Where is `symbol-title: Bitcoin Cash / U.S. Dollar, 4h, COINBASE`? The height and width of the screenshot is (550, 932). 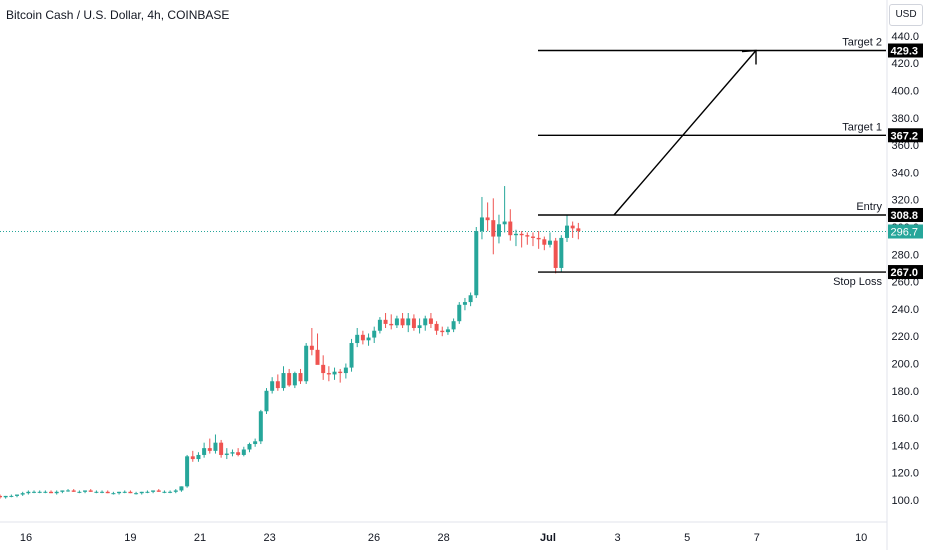
symbol-title: Bitcoin Cash / U.S. Dollar, 4h, COINBASE is located at coordinates (118, 15).